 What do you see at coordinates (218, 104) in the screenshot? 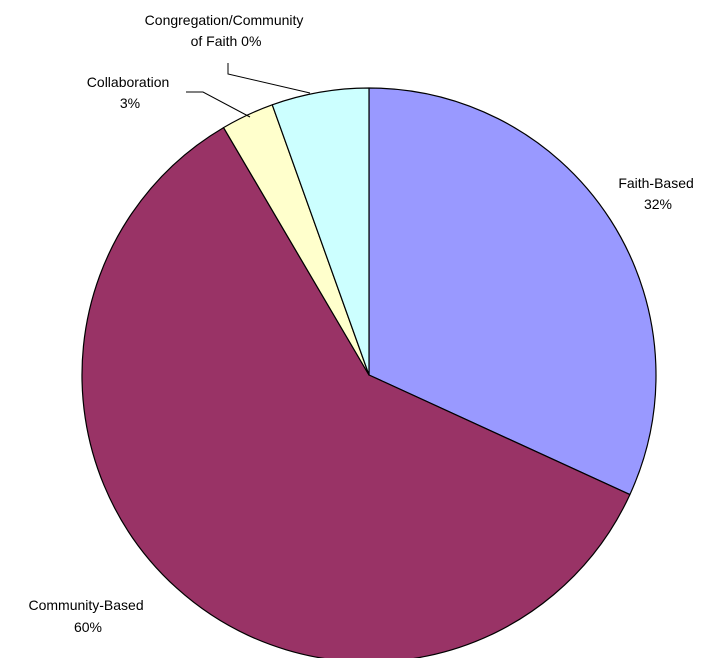
I see `leader-collaboration` at bounding box center [218, 104].